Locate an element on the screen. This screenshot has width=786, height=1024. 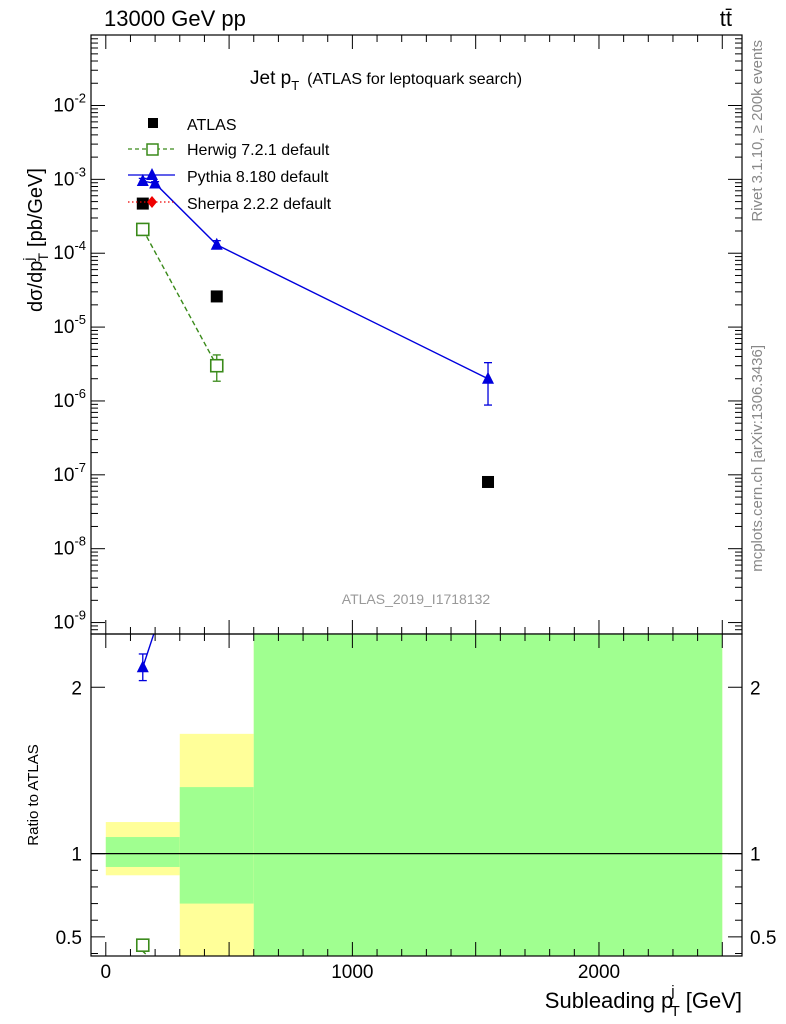
plot-title: Jet pT (ATLAS for leptoquark search) is located at coordinates (386, 80).